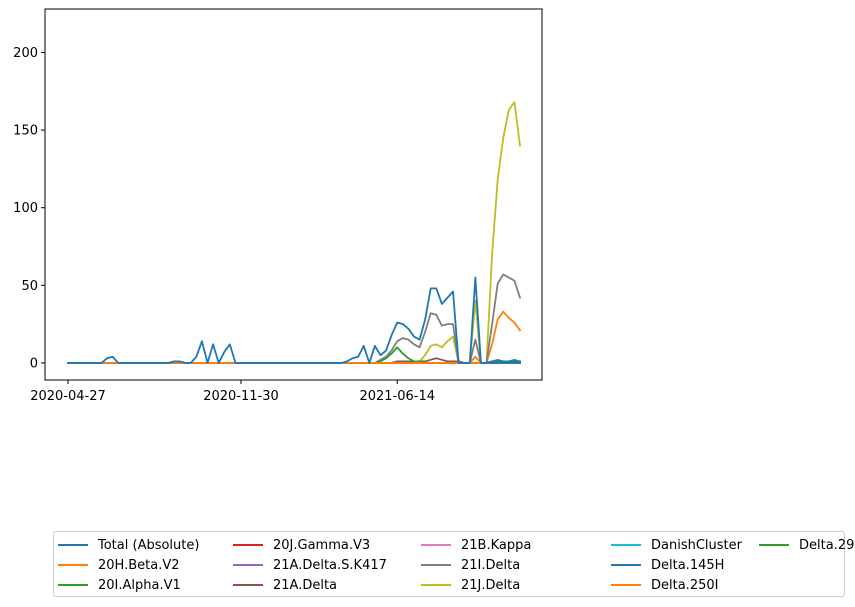  I want to click on y-tick-label: 150, so click(25, 131).